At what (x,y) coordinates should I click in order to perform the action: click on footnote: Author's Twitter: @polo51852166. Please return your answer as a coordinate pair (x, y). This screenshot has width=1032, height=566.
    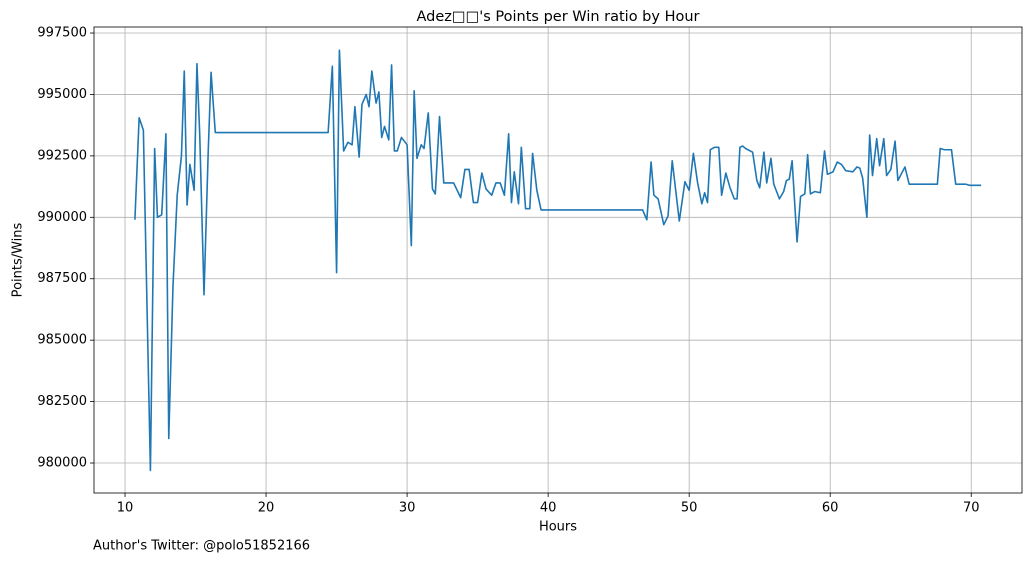
    Looking at the image, I should click on (201, 546).